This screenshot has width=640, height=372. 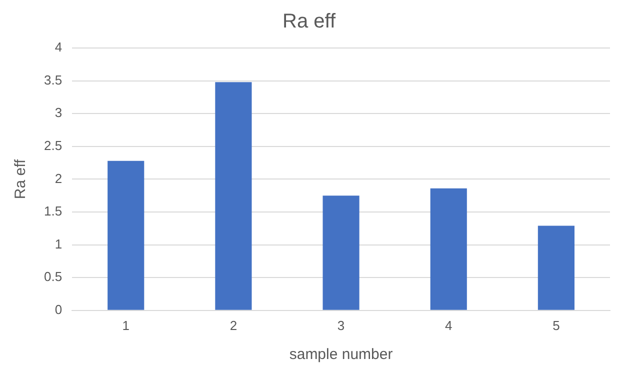 I want to click on y-tick-label: 3.5, so click(x=53, y=80).